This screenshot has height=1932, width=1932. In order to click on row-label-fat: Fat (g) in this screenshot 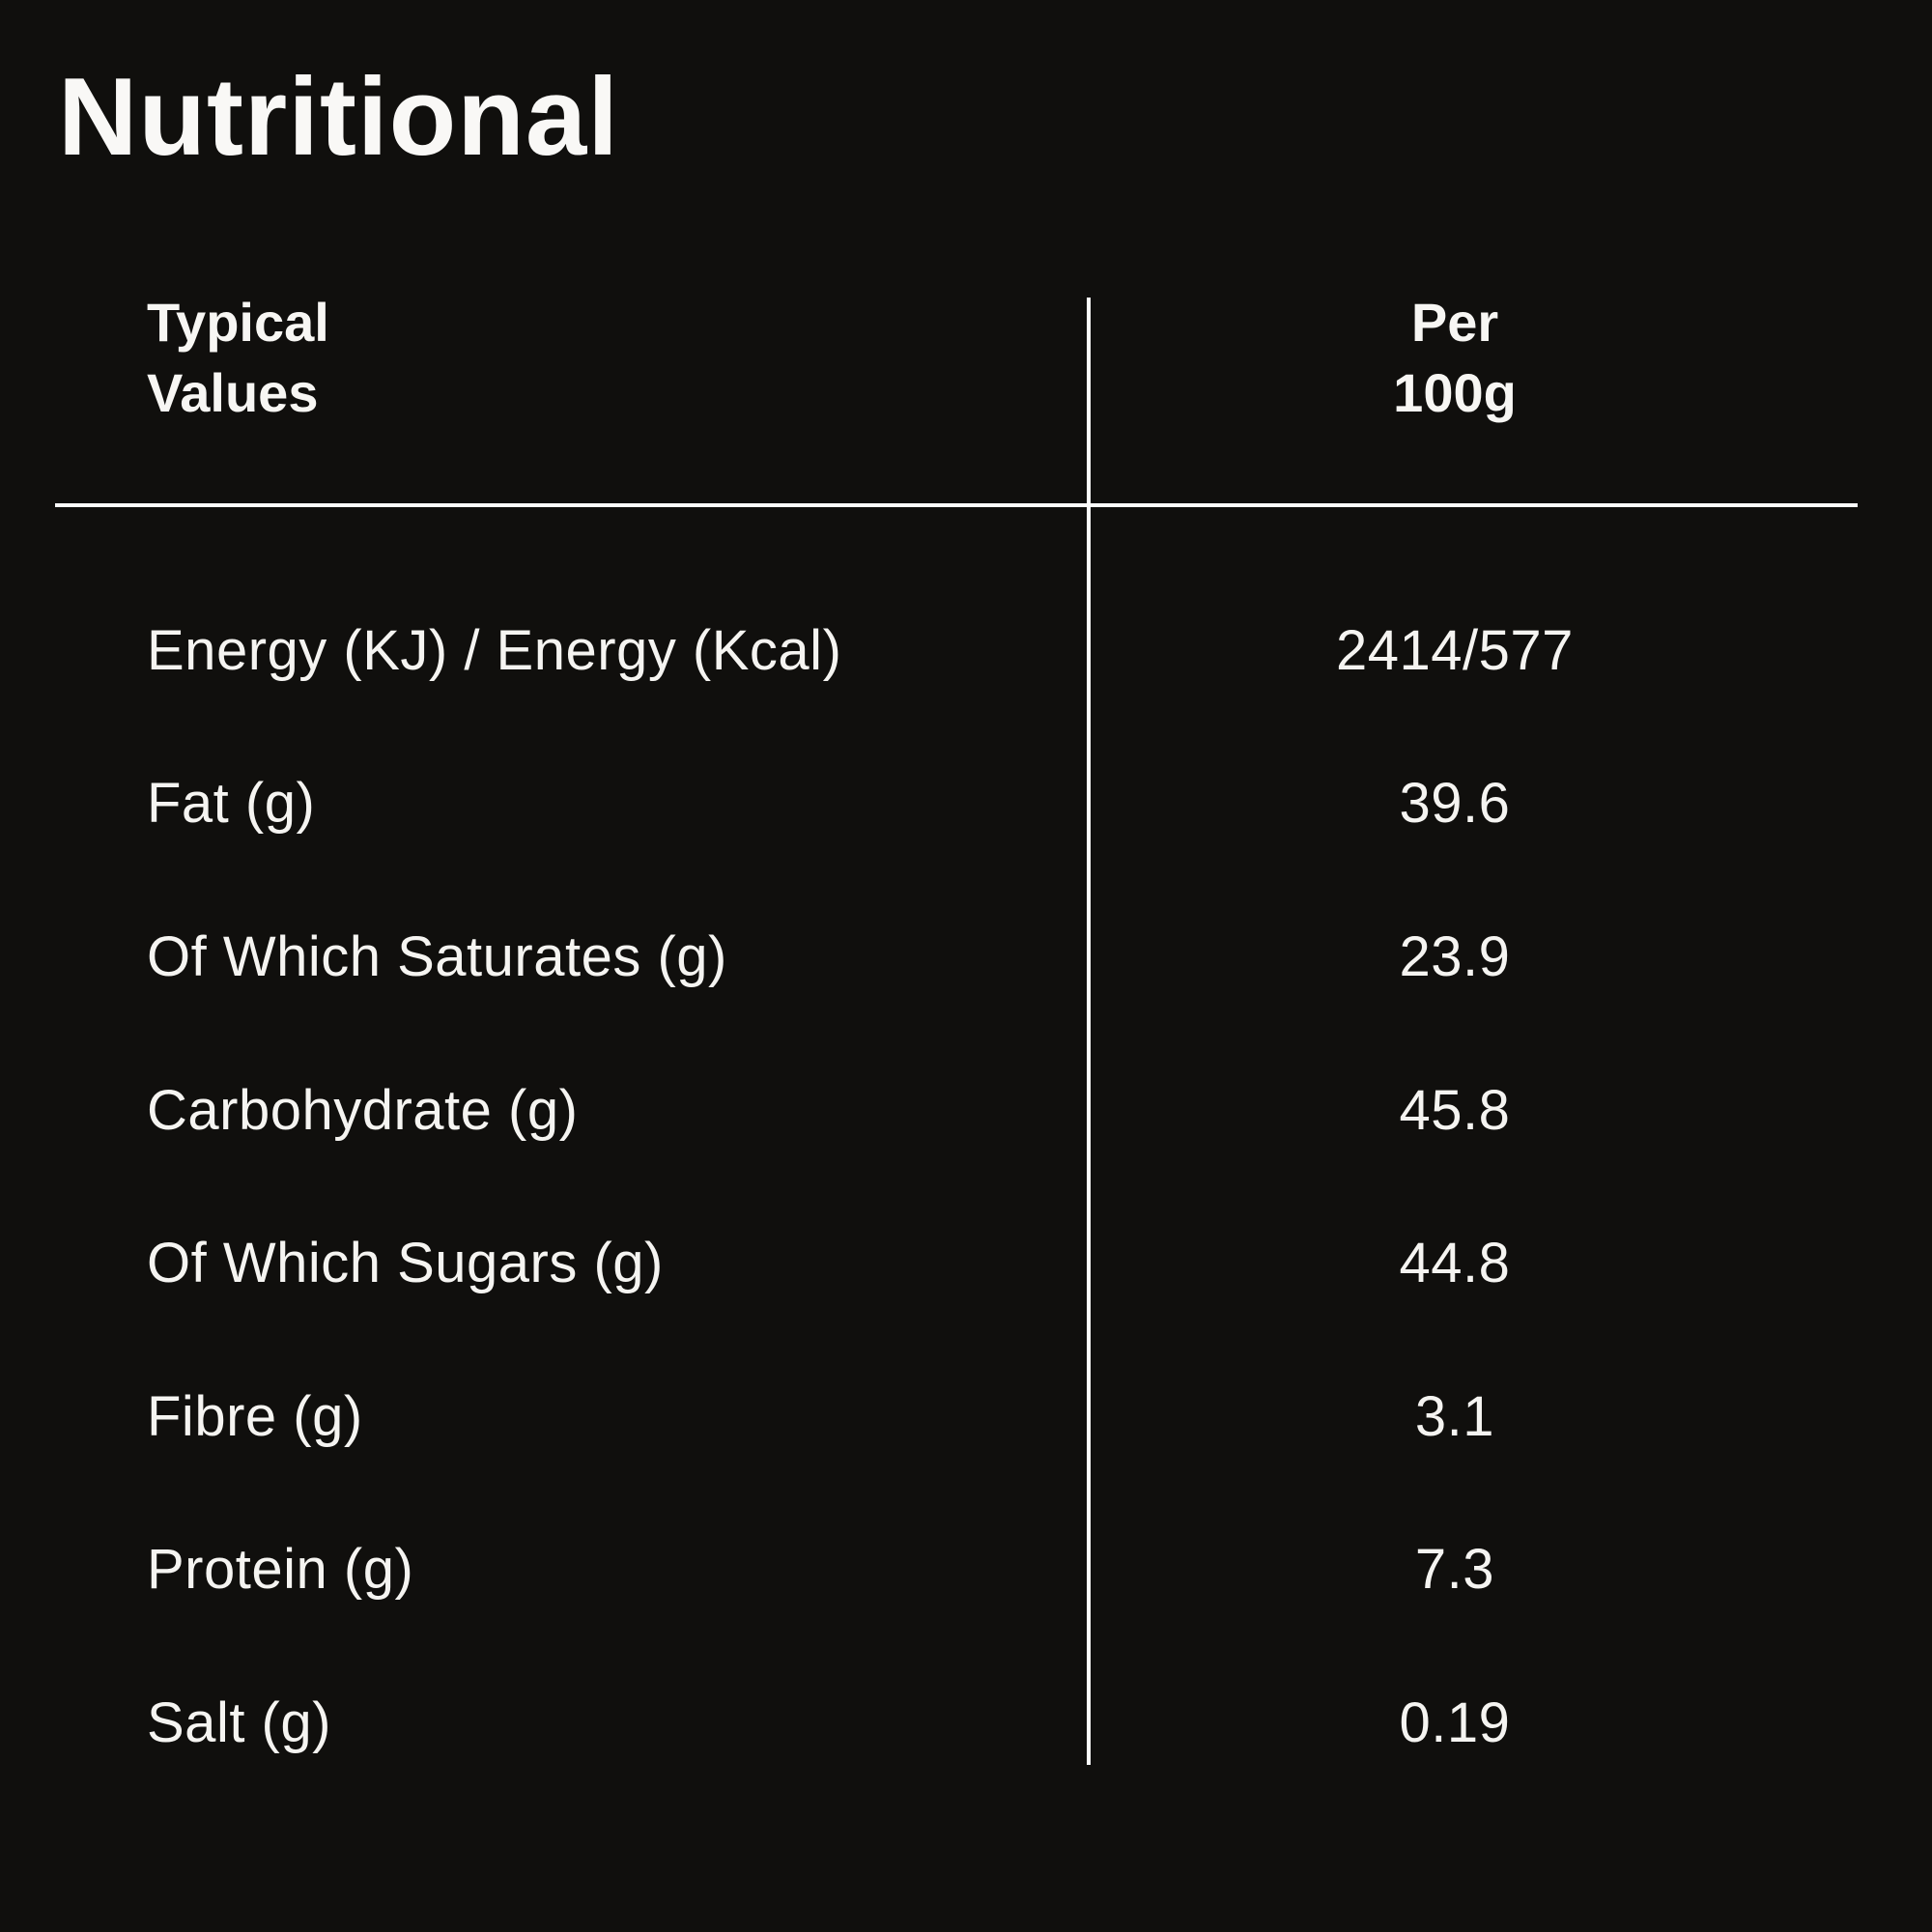, I will do `click(231, 804)`.